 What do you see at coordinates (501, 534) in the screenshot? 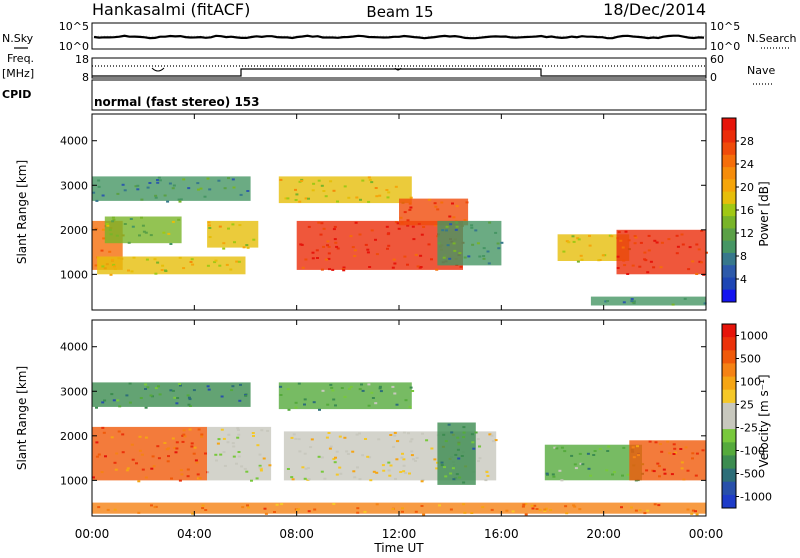
I see `x-tick-label: 16:00` at bounding box center [501, 534].